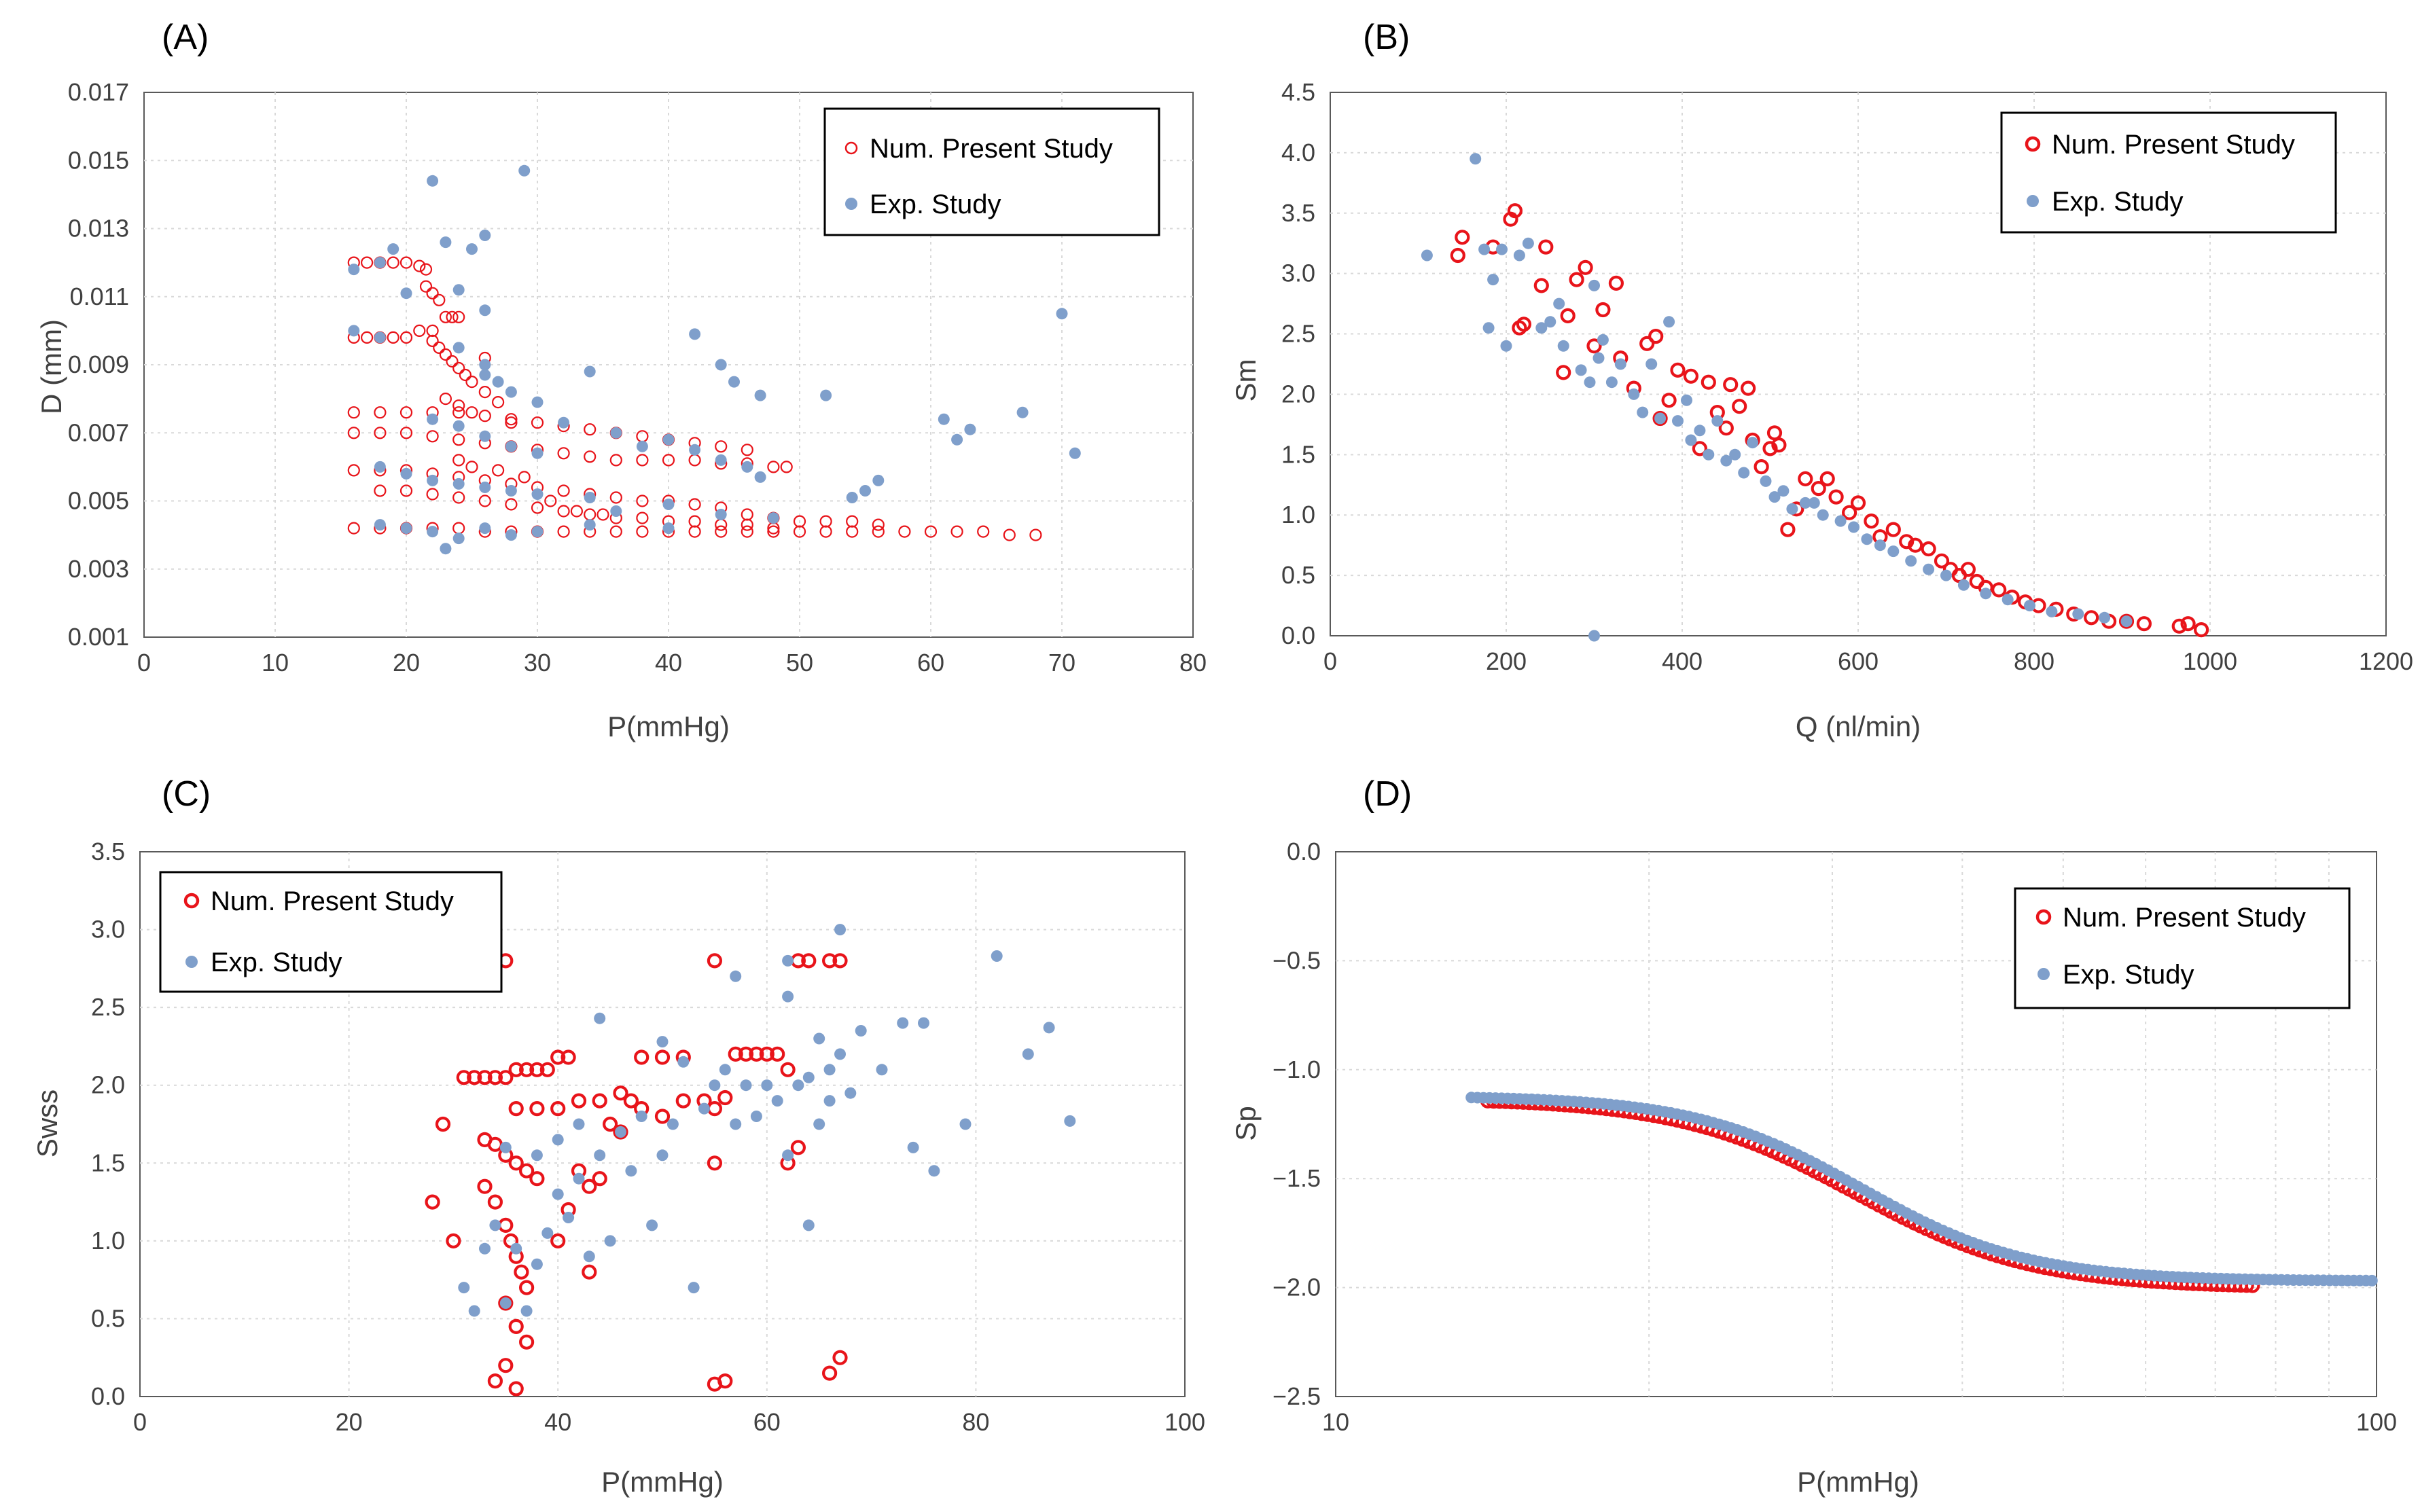 This screenshot has height=1512, width=2420. I want to click on panel-b-y-tick-label: 4.5, so click(1298, 92).